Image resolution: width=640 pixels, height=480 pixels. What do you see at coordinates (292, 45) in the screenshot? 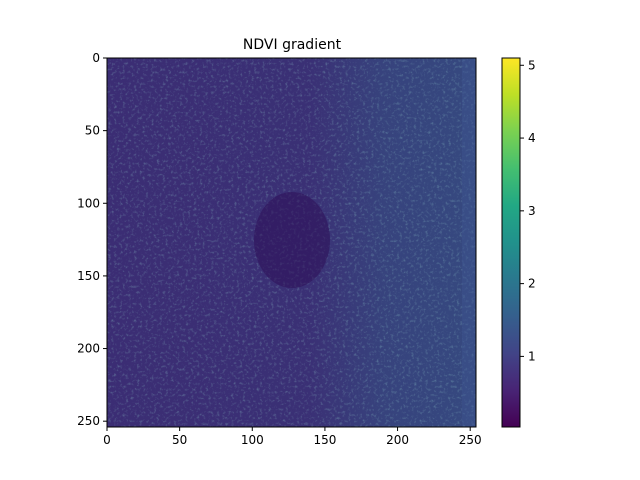
I see `chart-title: NDVI gradient` at bounding box center [292, 45].